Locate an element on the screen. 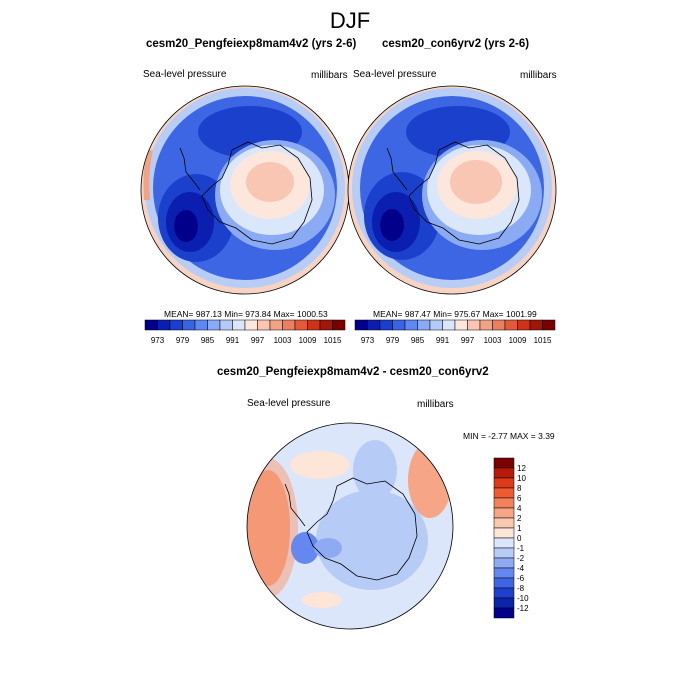 This screenshot has width=700, height=700. colorbar-panel2-tick-label: 1003 is located at coordinates (493, 340).